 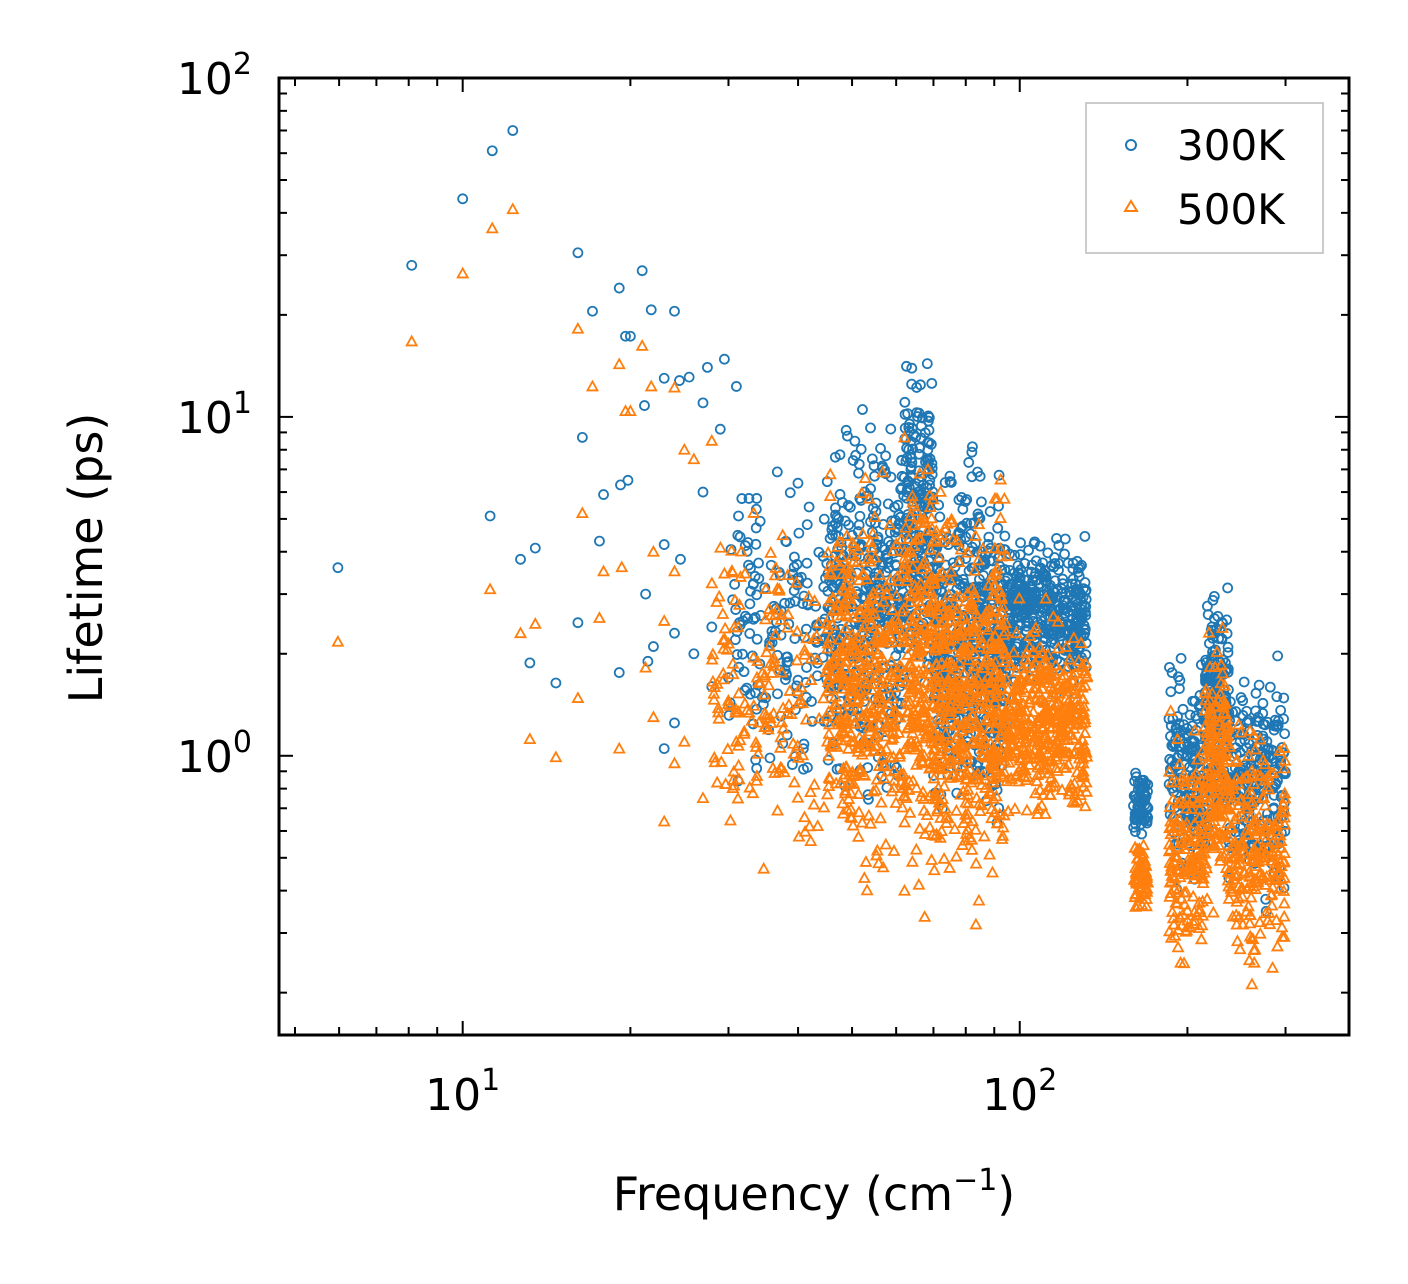 I want to click on y-tick-label: 10², so click(x=214, y=76).